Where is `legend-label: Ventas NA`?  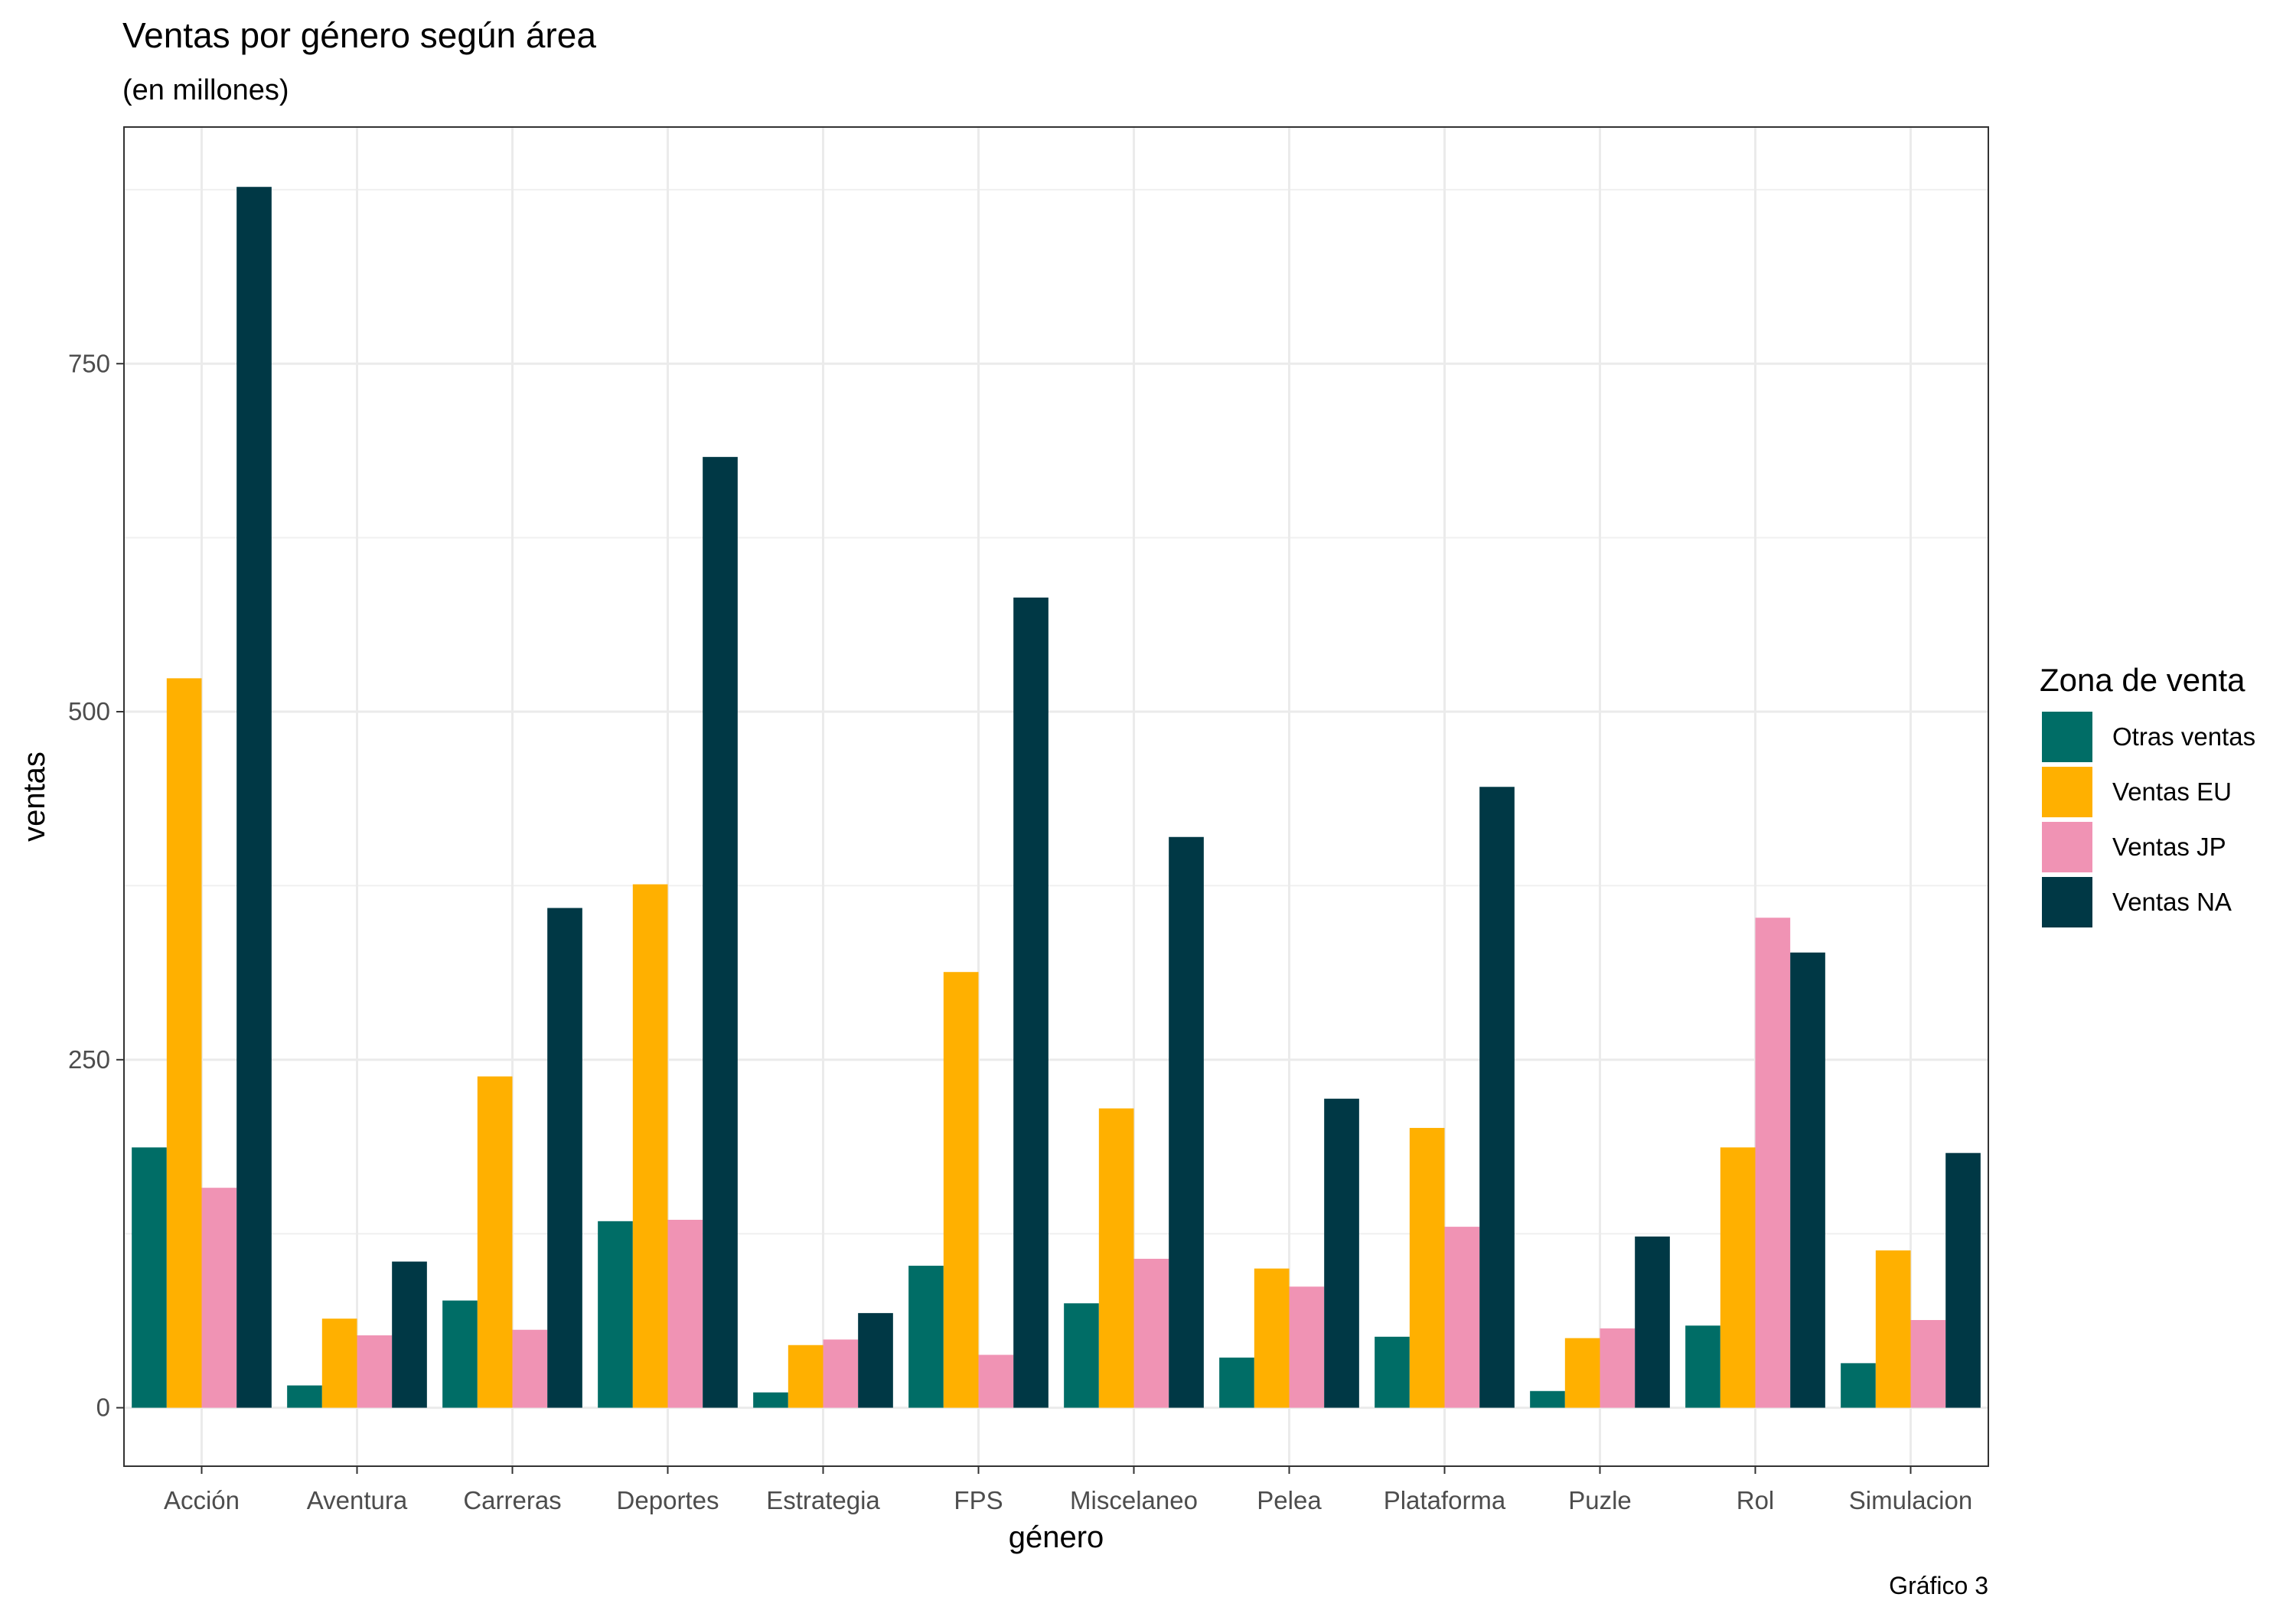 legend-label: Ventas NA is located at coordinates (2172, 902).